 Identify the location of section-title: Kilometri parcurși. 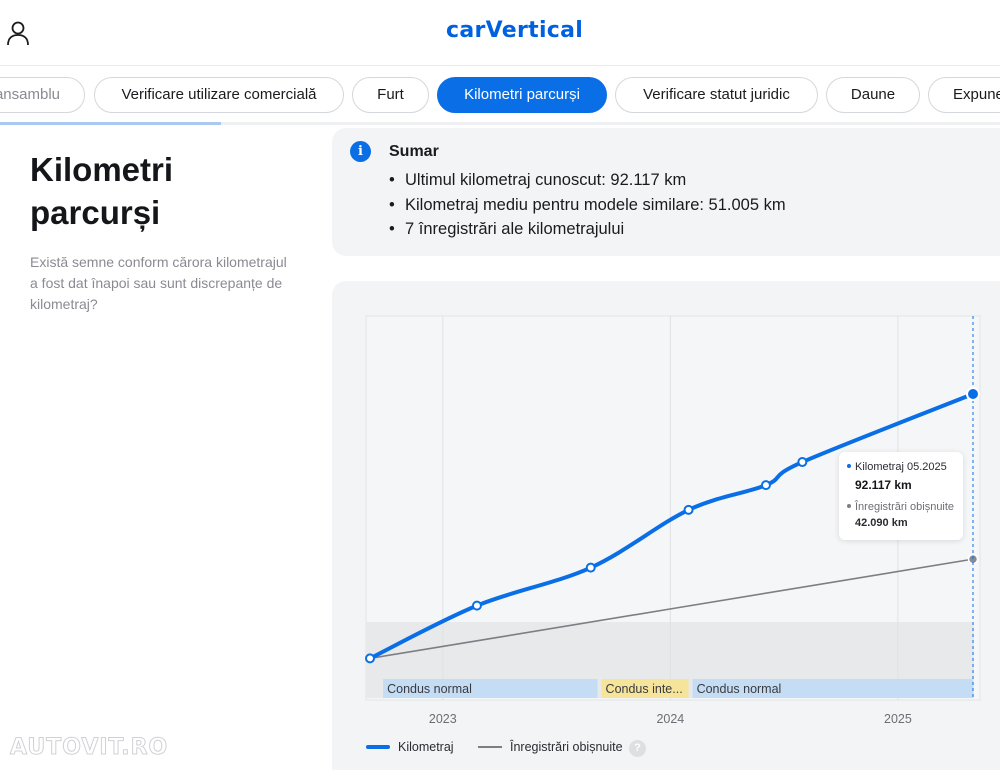
(102, 191).